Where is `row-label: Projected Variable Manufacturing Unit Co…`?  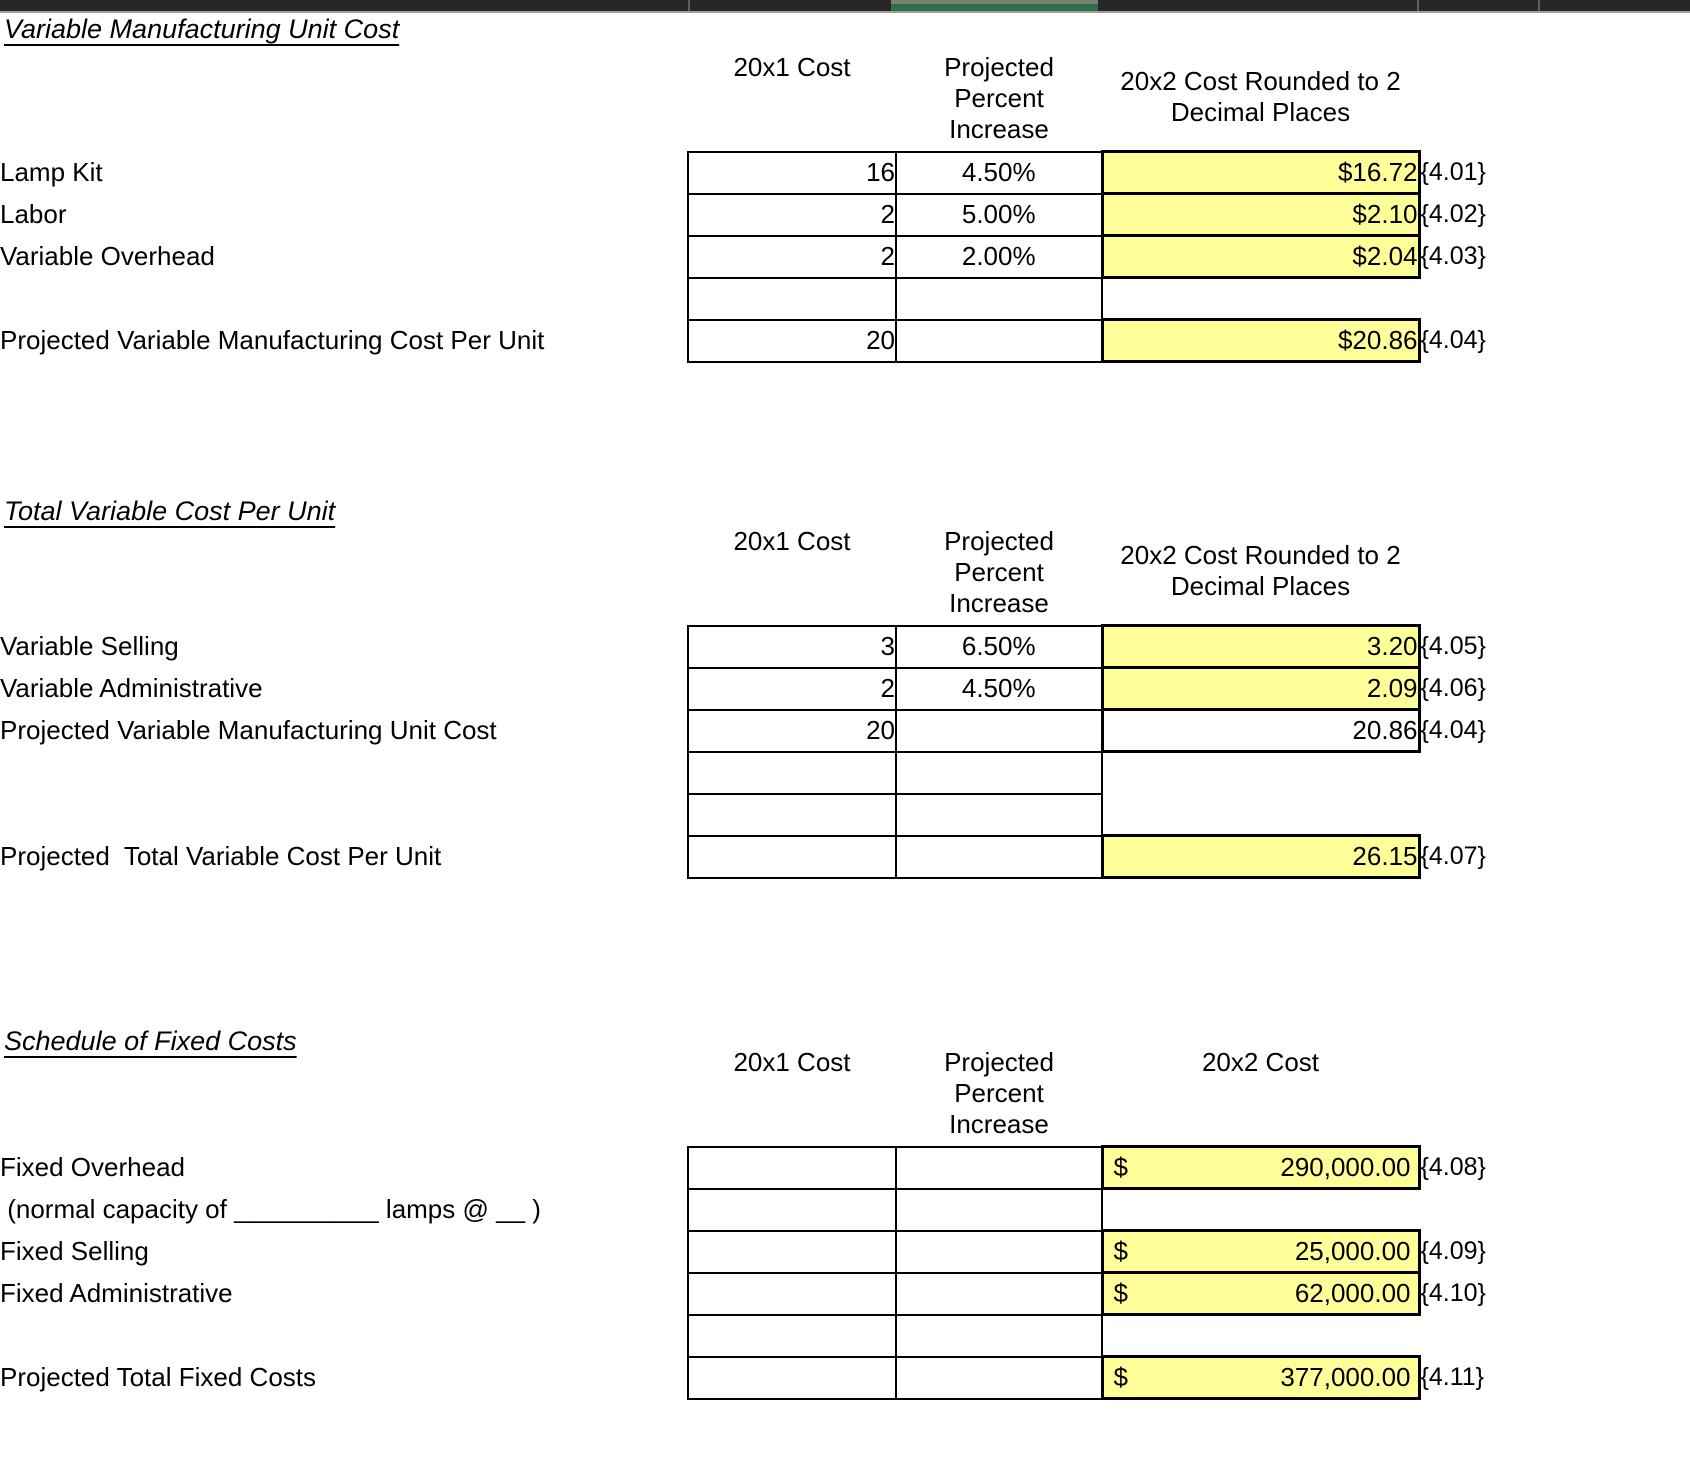
row-label: Projected Variable Manufacturing Unit Co… is located at coordinates (248, 730).